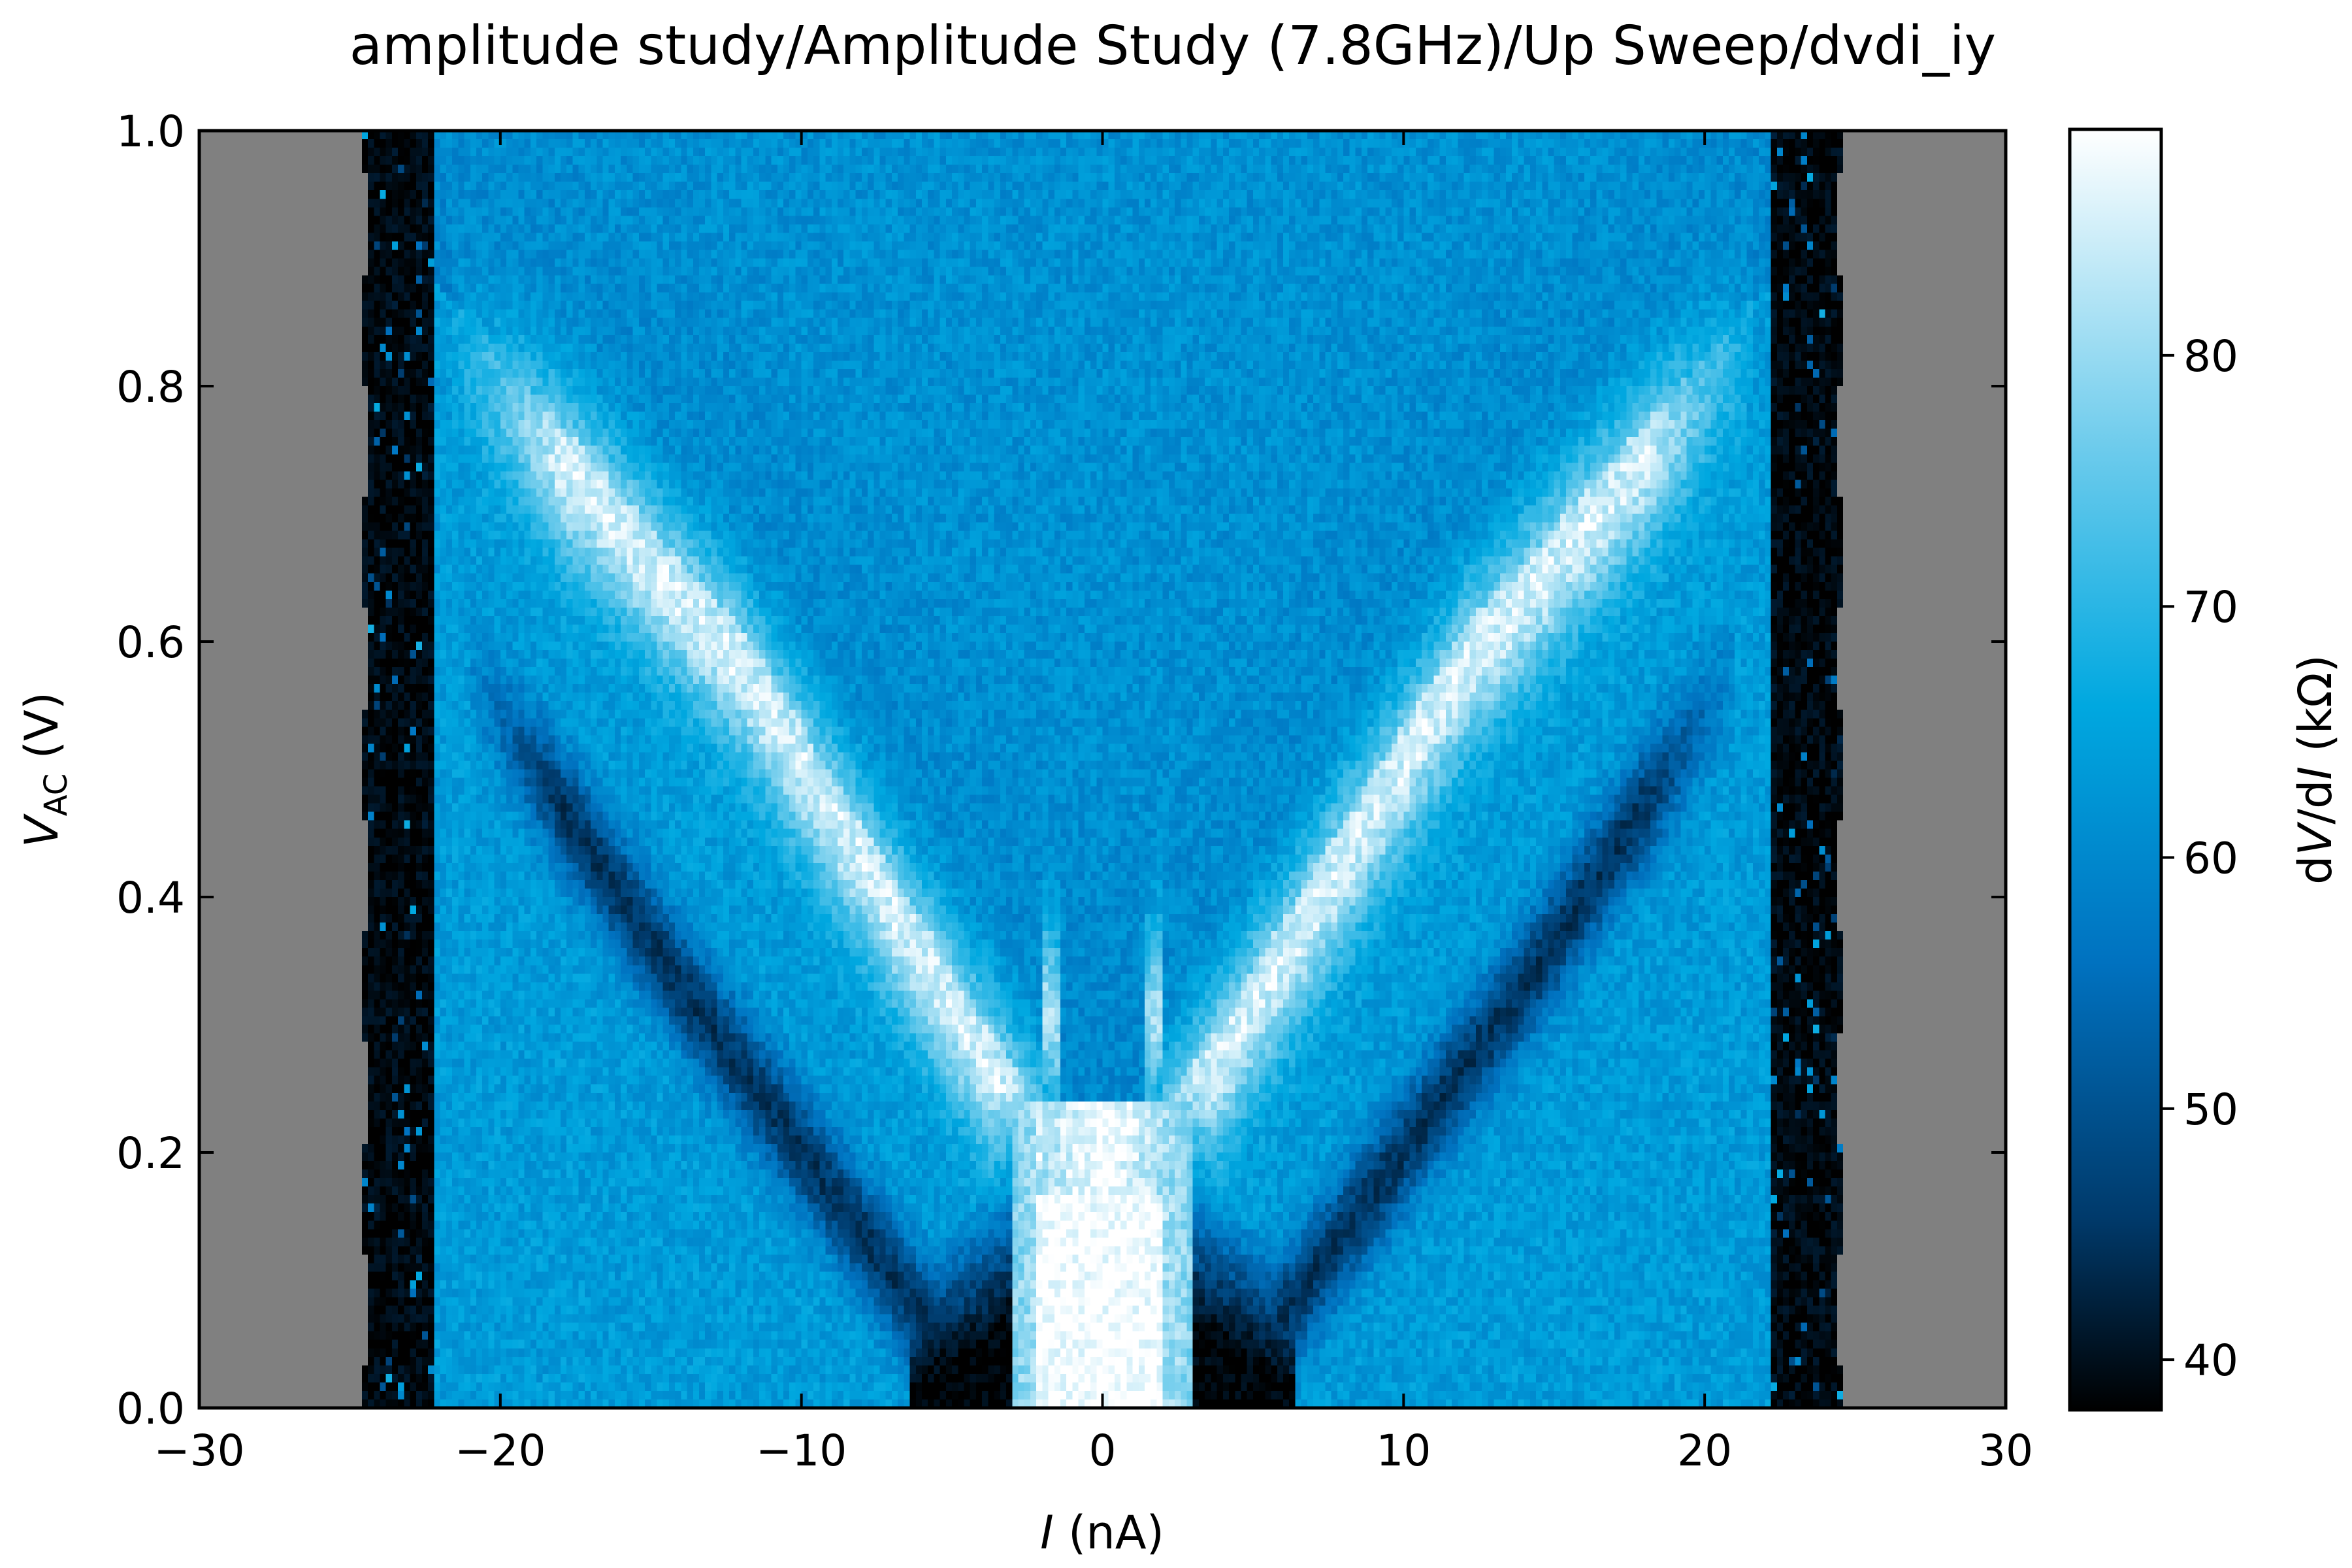 The image size is (2352, 1568). I want to click on y-axis-label: VAC (V), so click(44, 769).